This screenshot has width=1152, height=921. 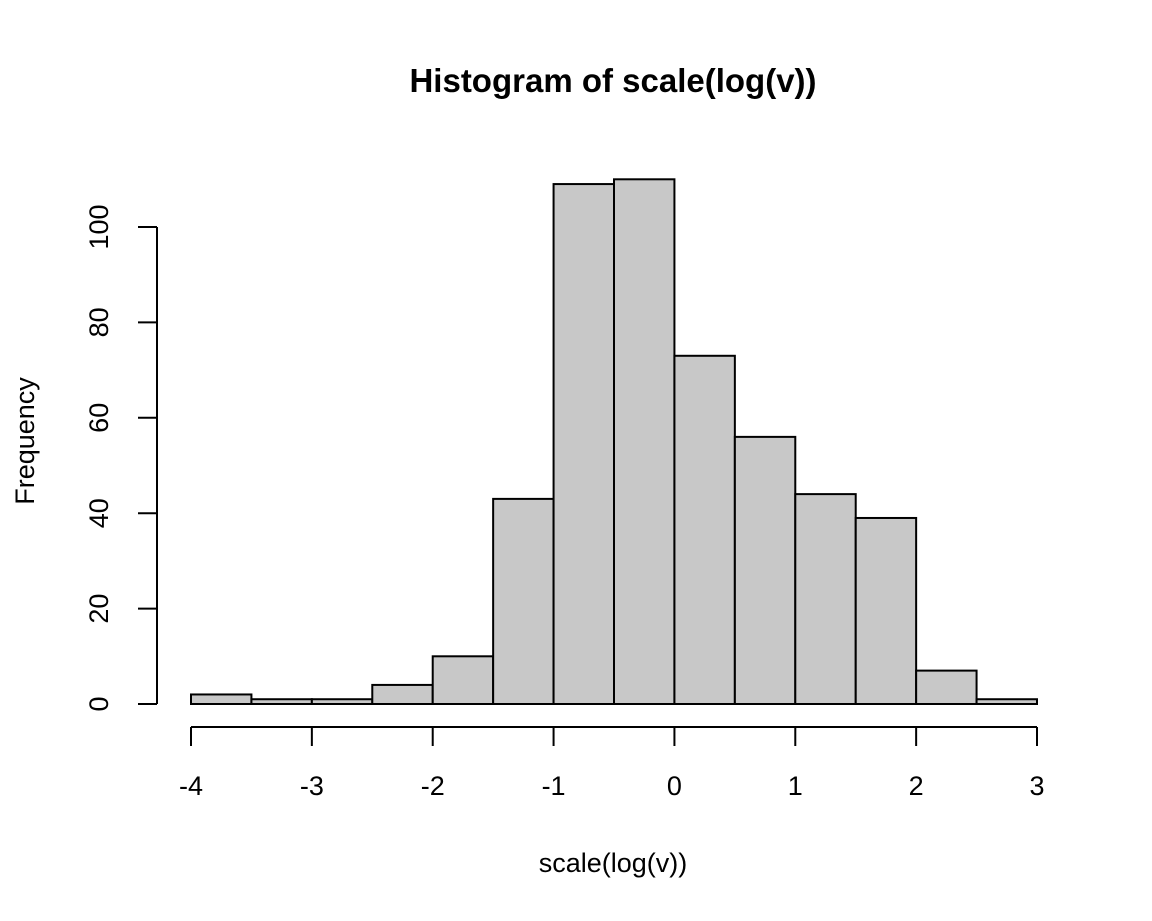 What do you see at coordinates (613, 863) in the screenshot?
I see `x-axis-label: scale(log(v))` at bounding box center [613, 863].